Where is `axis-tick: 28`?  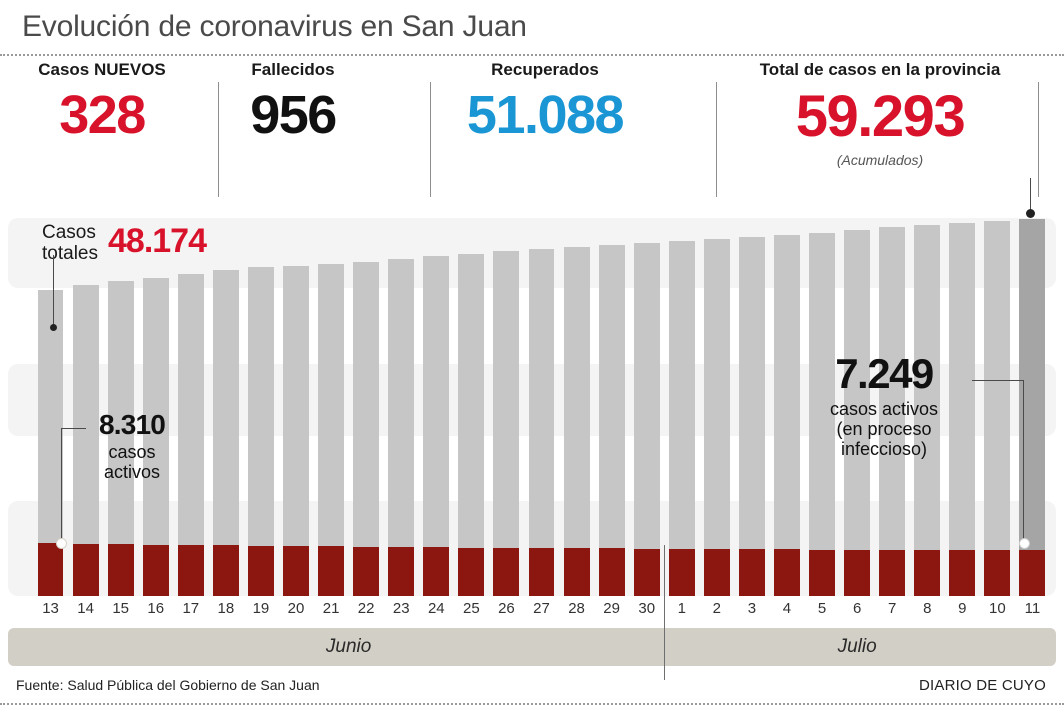
axis-tick: 28 is located at coordinates (576, 608).